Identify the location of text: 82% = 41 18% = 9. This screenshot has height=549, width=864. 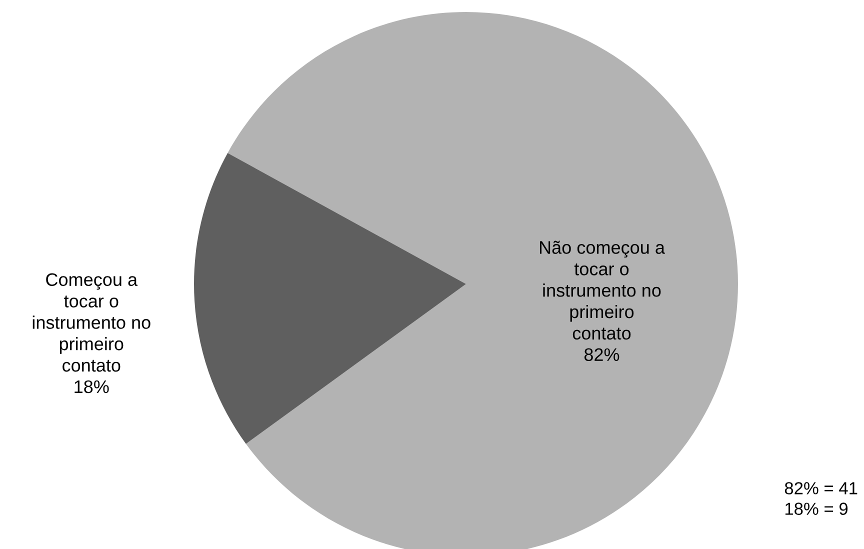
(821, 498).